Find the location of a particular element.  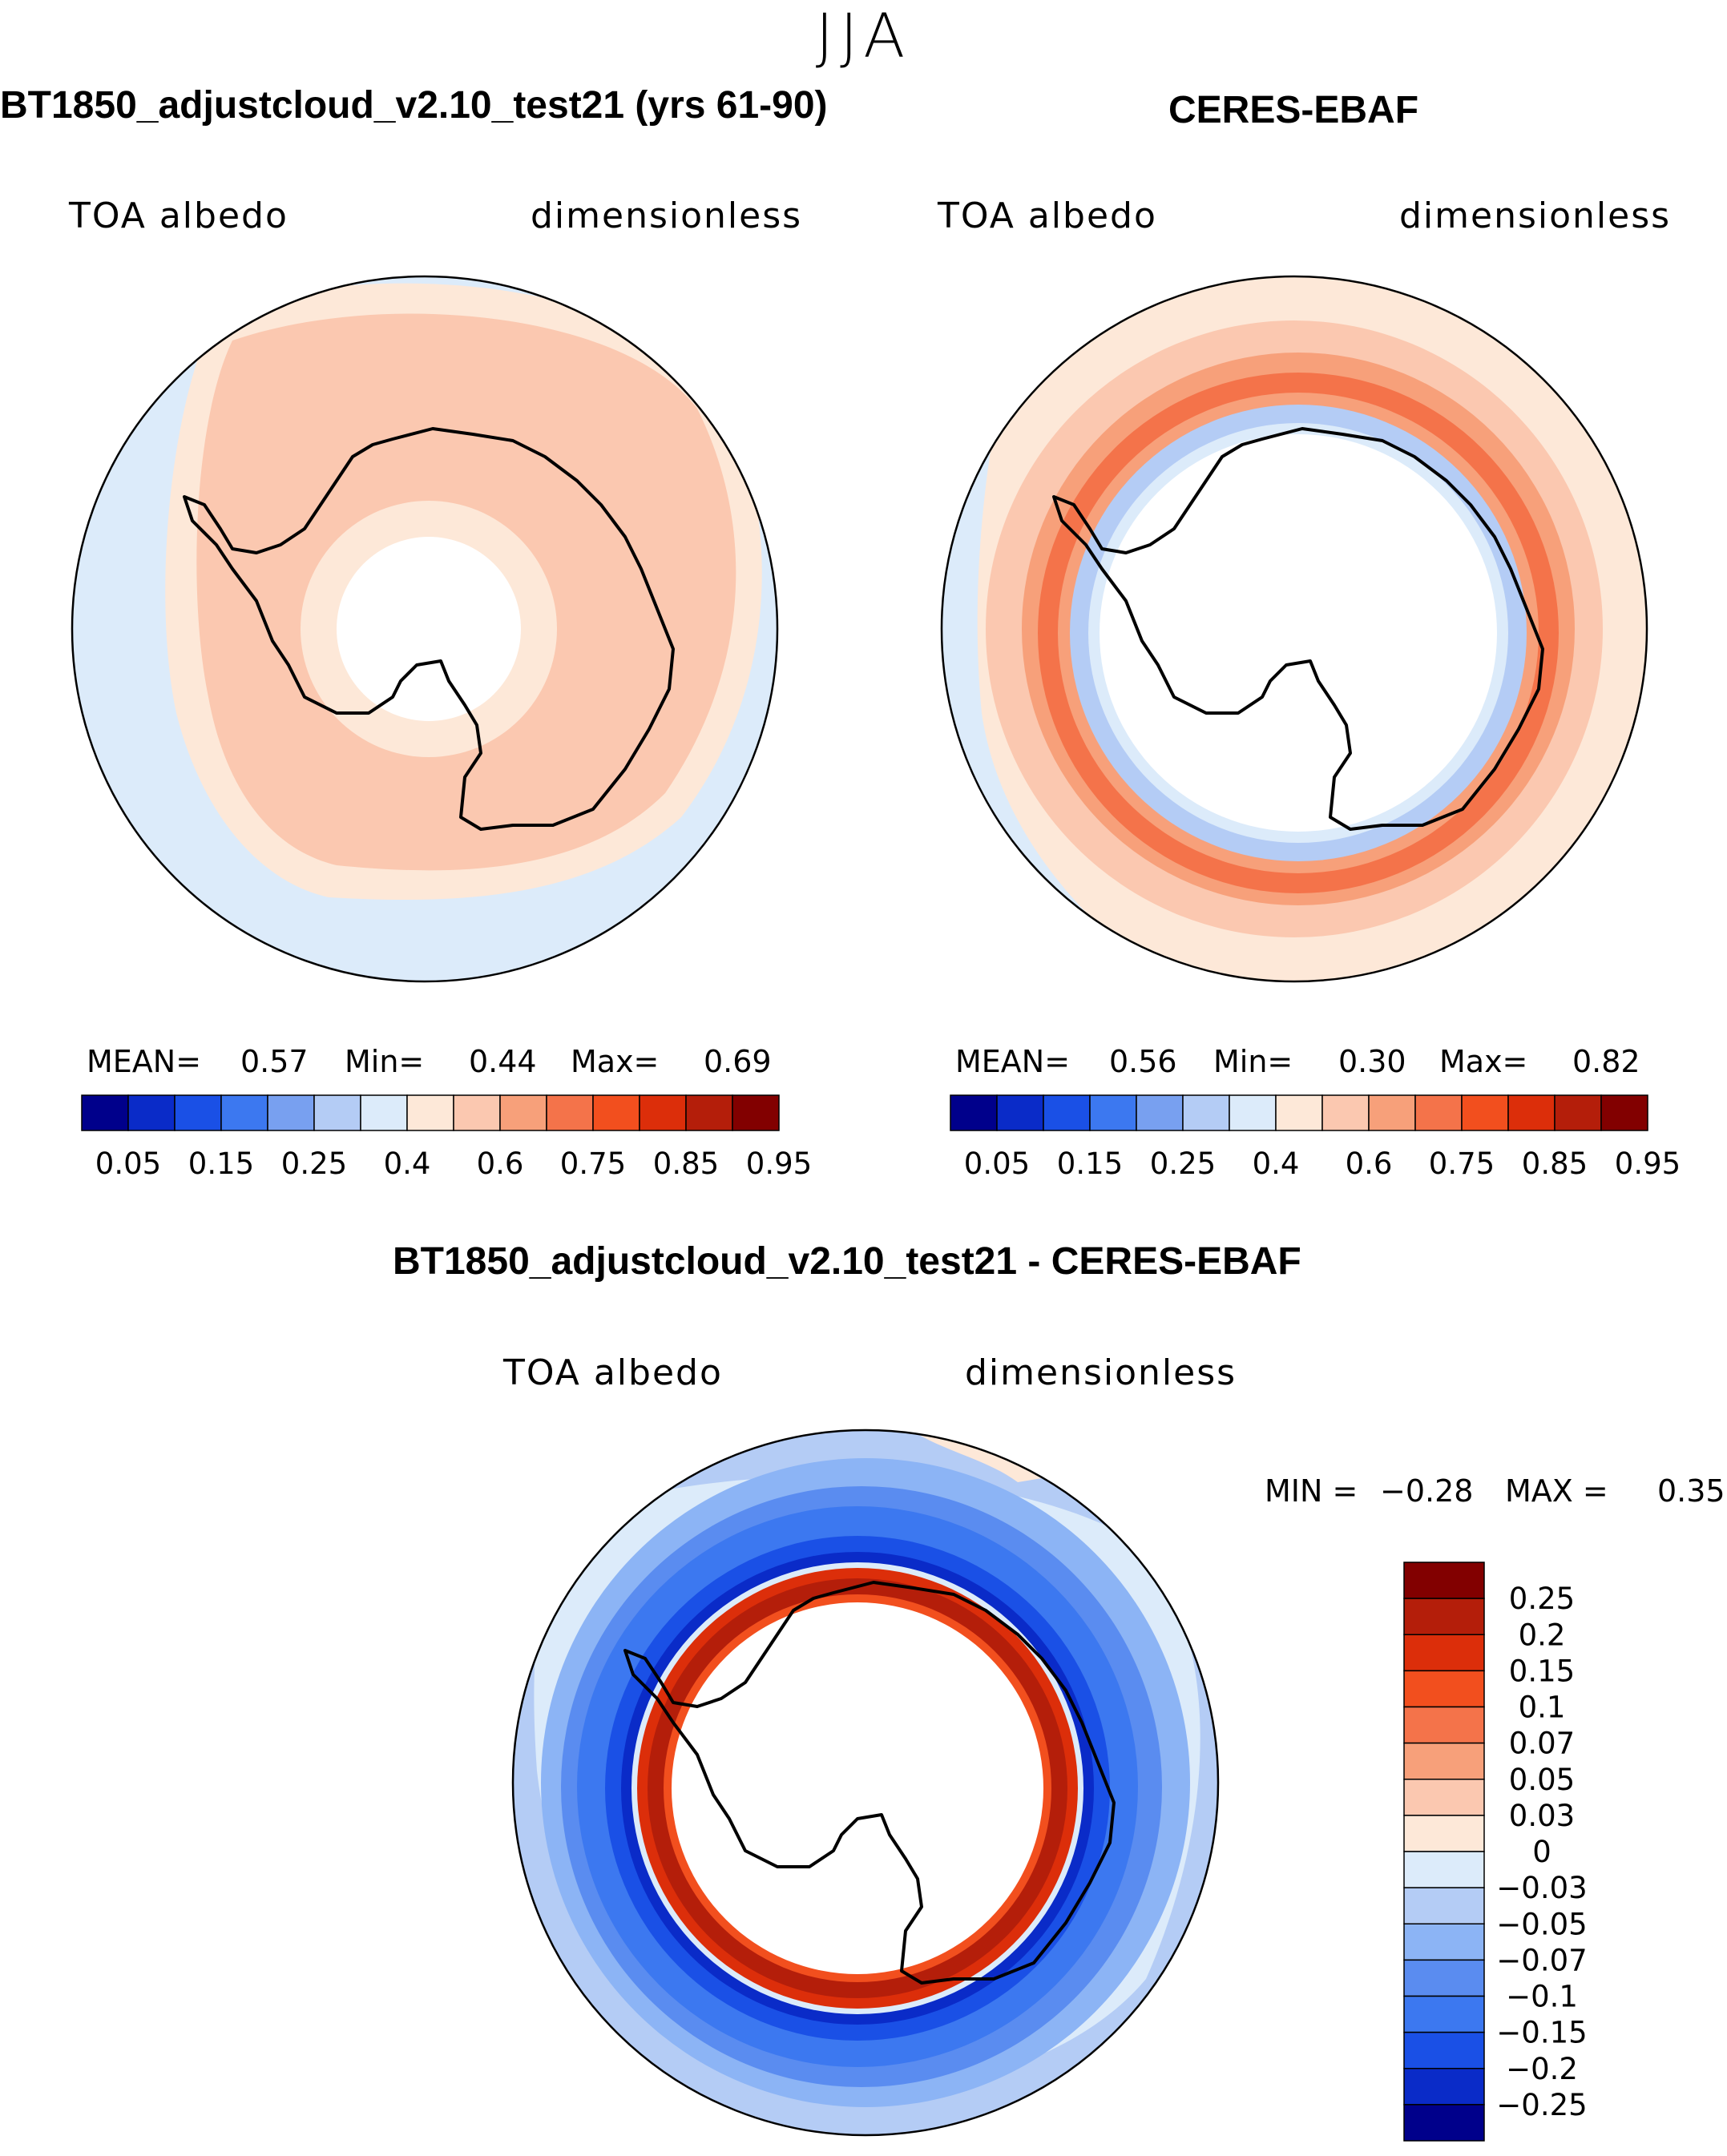

panel-obs-min-value: 0.30 is located at coordinates (1372, 1061).